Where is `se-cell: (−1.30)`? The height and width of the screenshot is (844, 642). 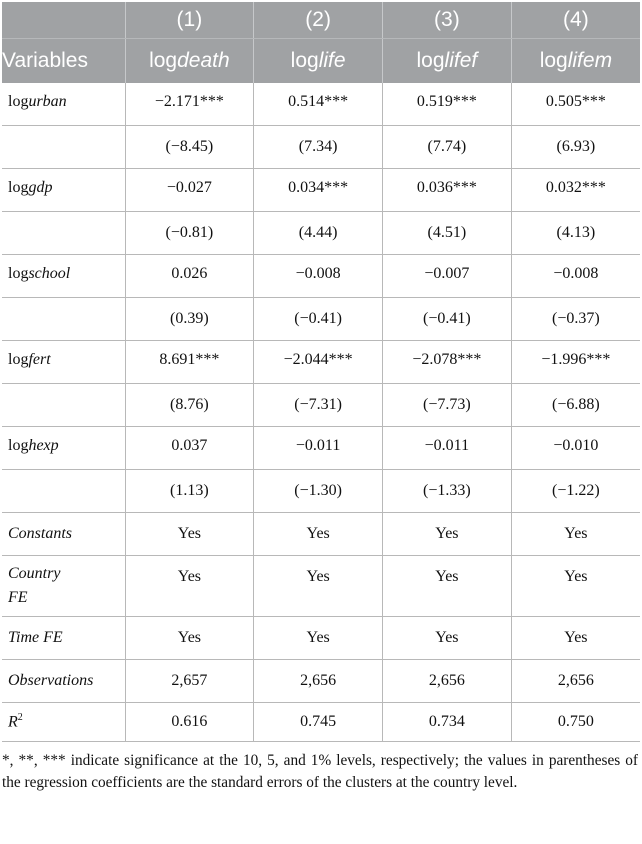
se-cell: (−1.30) is located at coordinates (318, 491).